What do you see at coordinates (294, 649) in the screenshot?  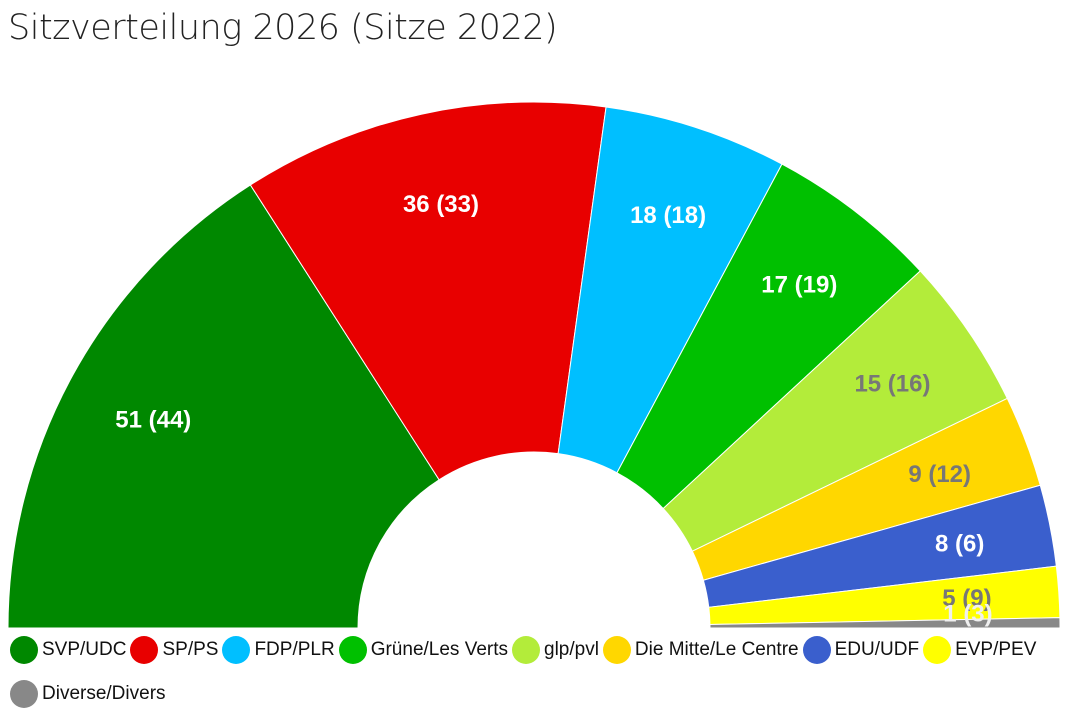 I see `legend-label: FDP/PLR` at bounding box center [294, 649].